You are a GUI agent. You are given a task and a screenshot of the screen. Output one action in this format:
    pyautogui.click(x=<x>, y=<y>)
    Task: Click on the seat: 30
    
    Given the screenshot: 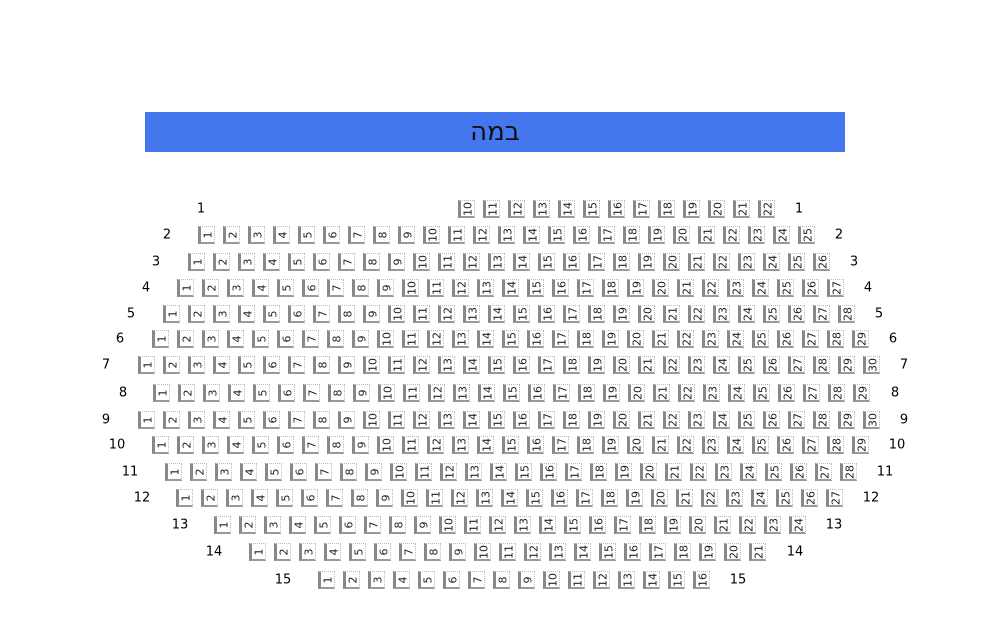 What is the action you would take?
    pyautogui.click(x=871, y=365)
    